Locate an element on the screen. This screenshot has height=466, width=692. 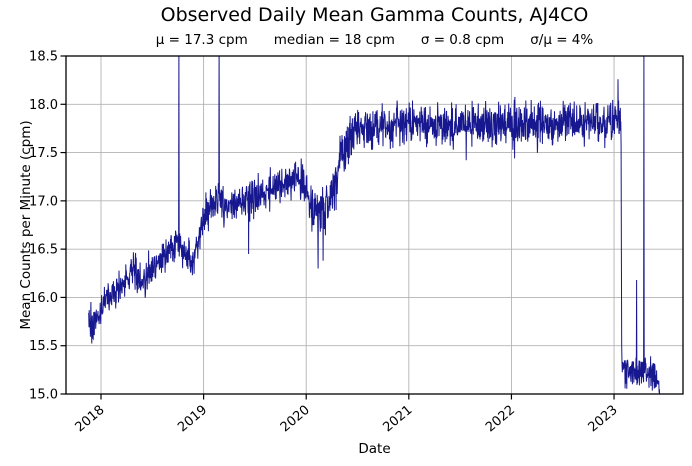
y-tick-label: 17.5 is located at coordinates (43, 153).